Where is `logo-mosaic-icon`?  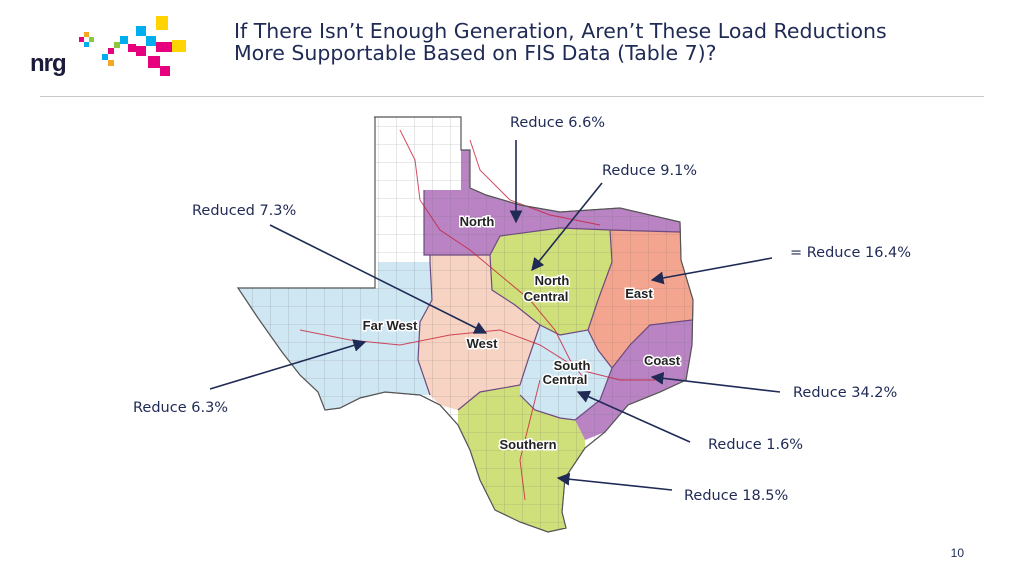
logo-mosaic-icon is located at coordinates (132, 46).